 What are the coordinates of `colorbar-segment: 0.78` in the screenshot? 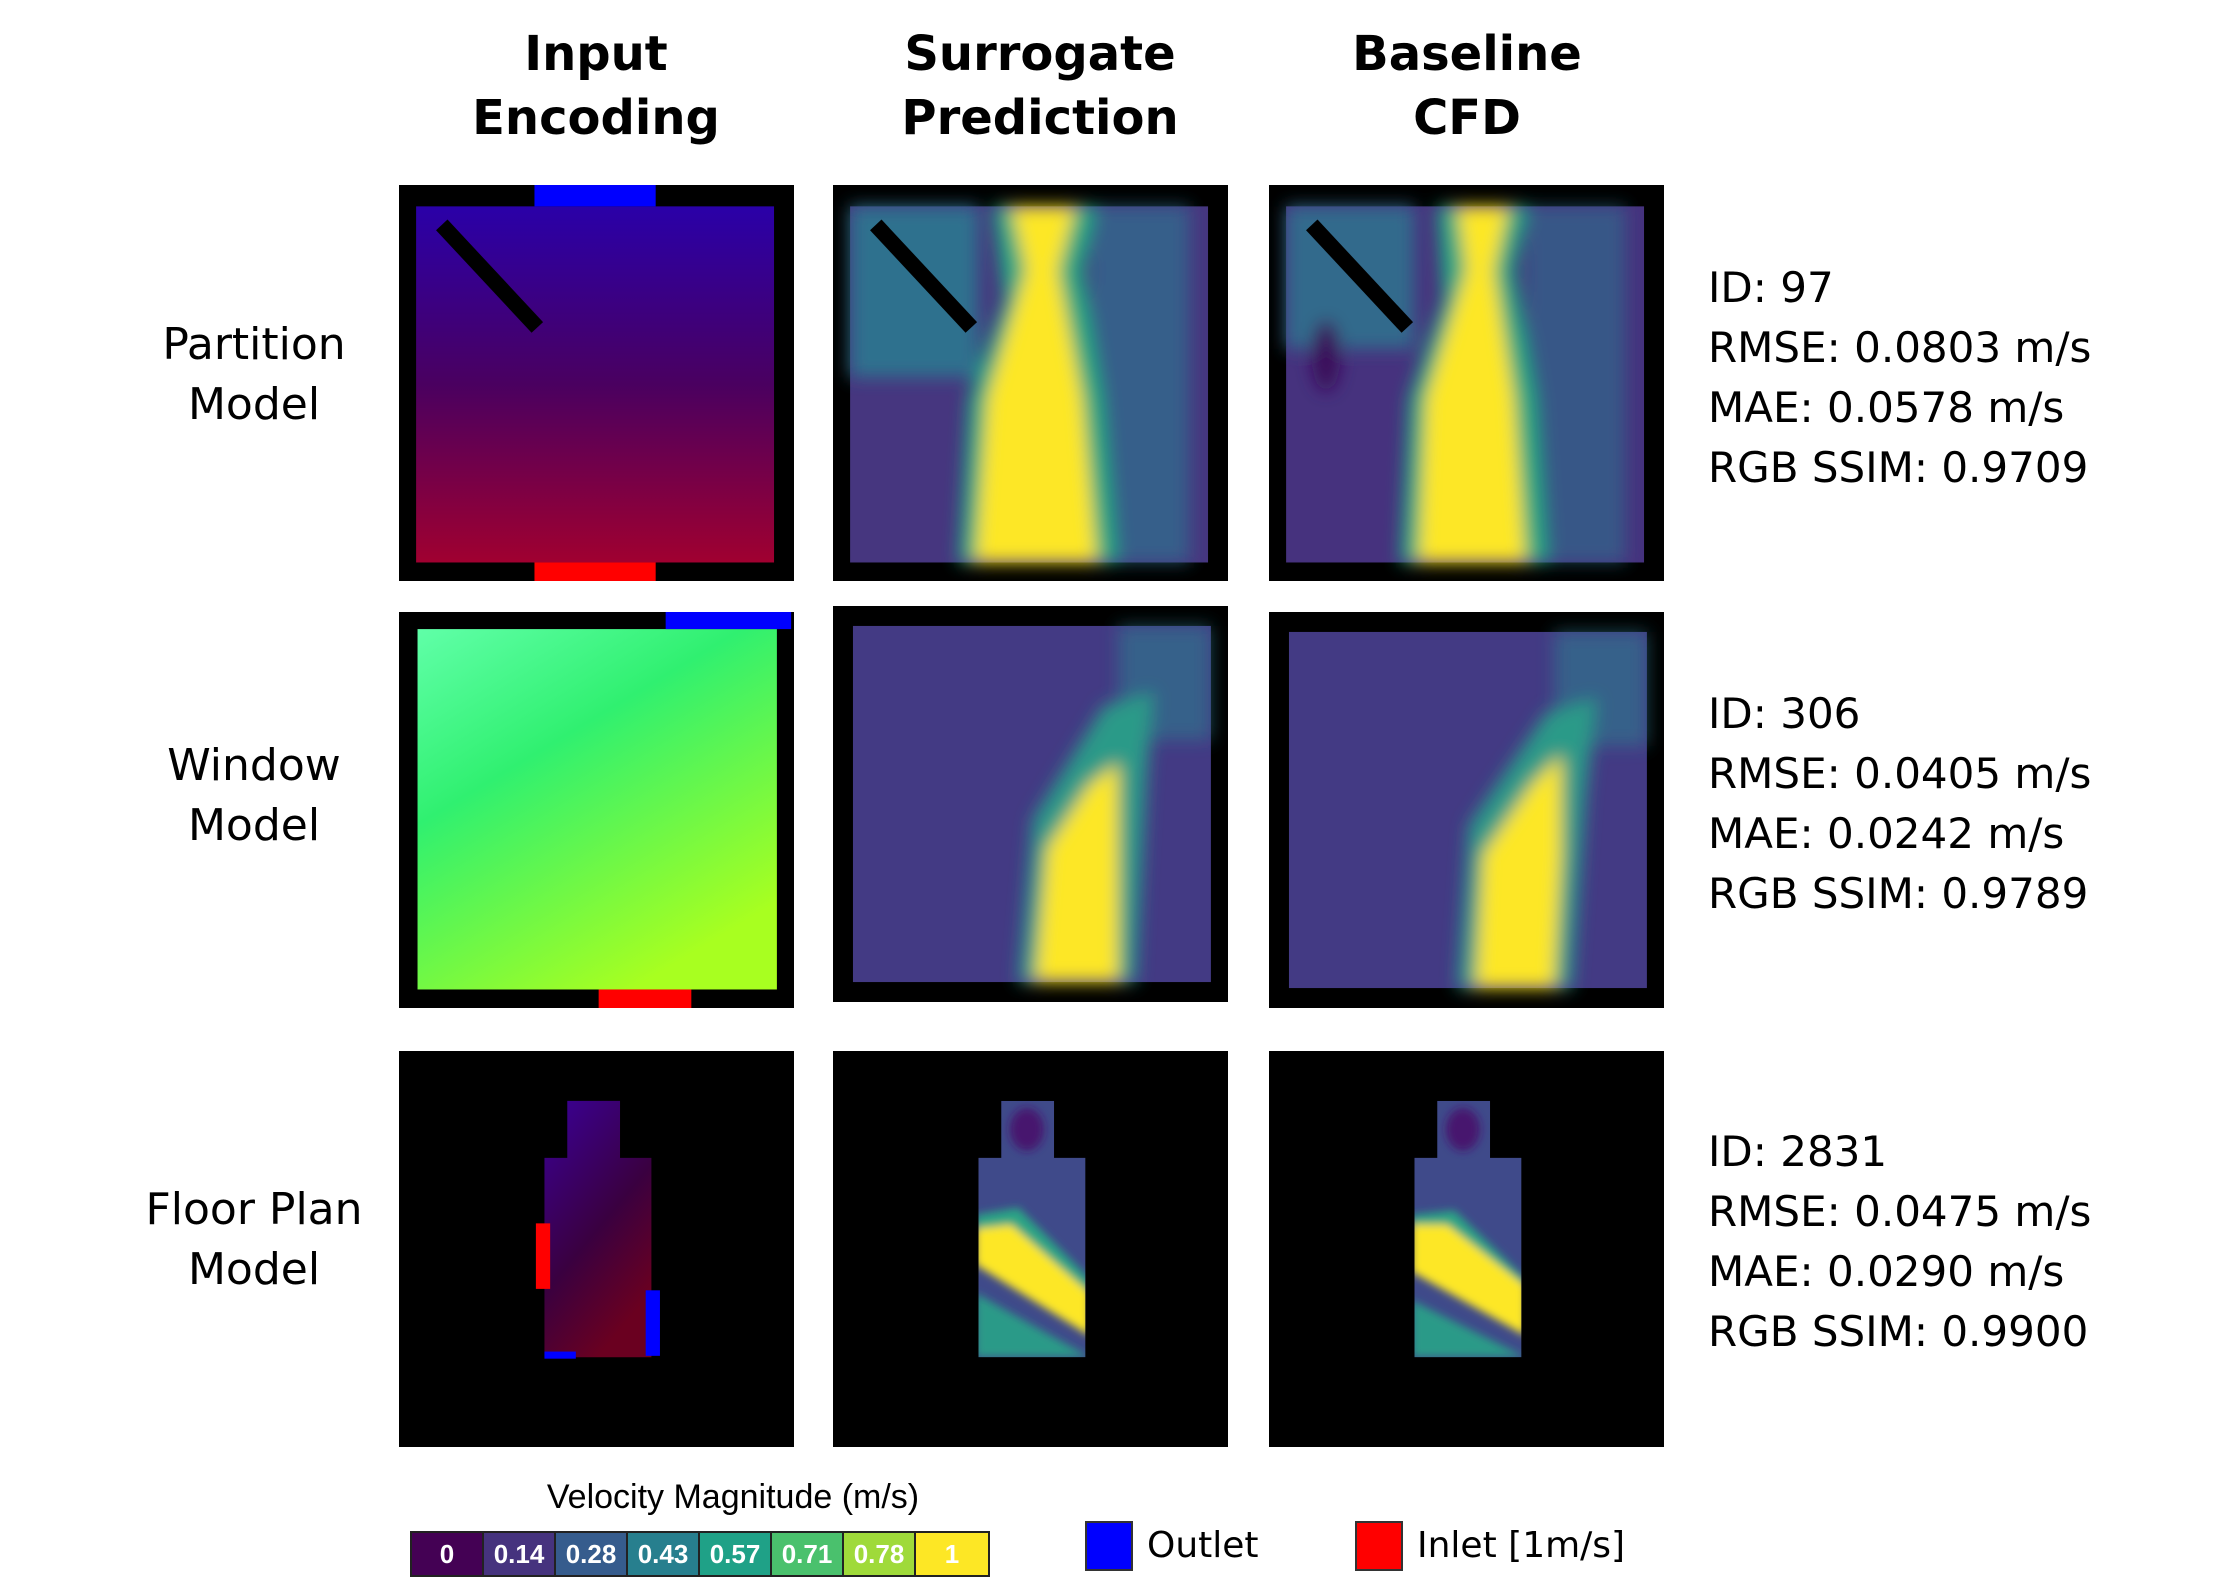 It's located at (880, 1554).